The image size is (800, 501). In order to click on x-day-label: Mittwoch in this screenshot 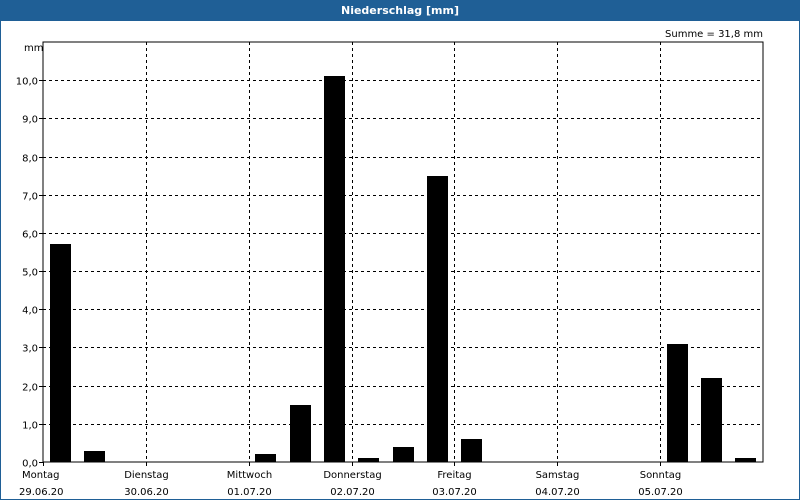, I will do `click(249, 475)`.